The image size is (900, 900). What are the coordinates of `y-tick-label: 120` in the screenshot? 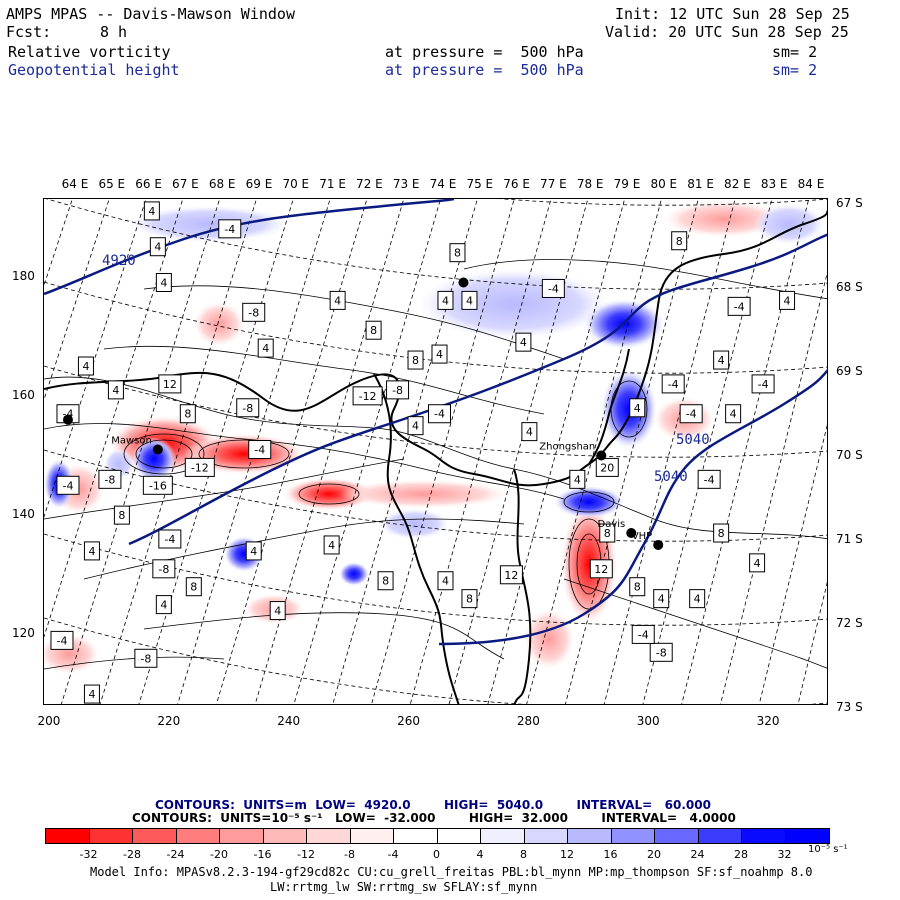 It's located at (23, 633).